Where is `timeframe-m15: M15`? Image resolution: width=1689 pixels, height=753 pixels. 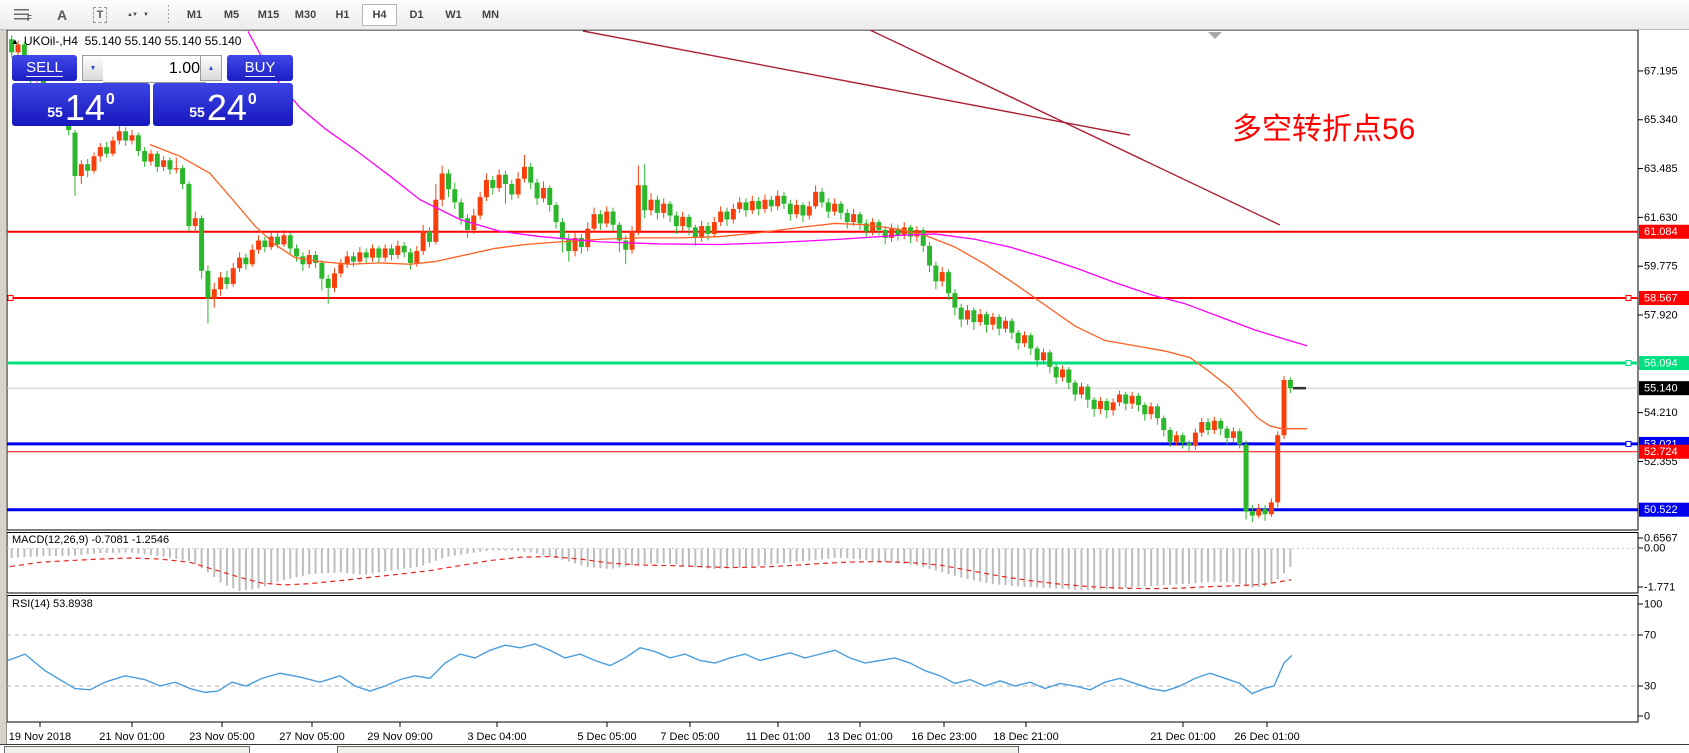
timeframe-m15: M15 is located at coordinates (268, 14).